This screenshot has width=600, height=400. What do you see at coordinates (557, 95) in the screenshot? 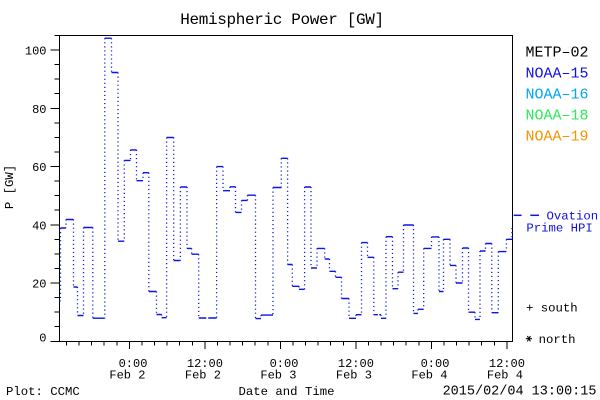
I see `svg-text: NOAA–16` at bounding box center [557, 95].